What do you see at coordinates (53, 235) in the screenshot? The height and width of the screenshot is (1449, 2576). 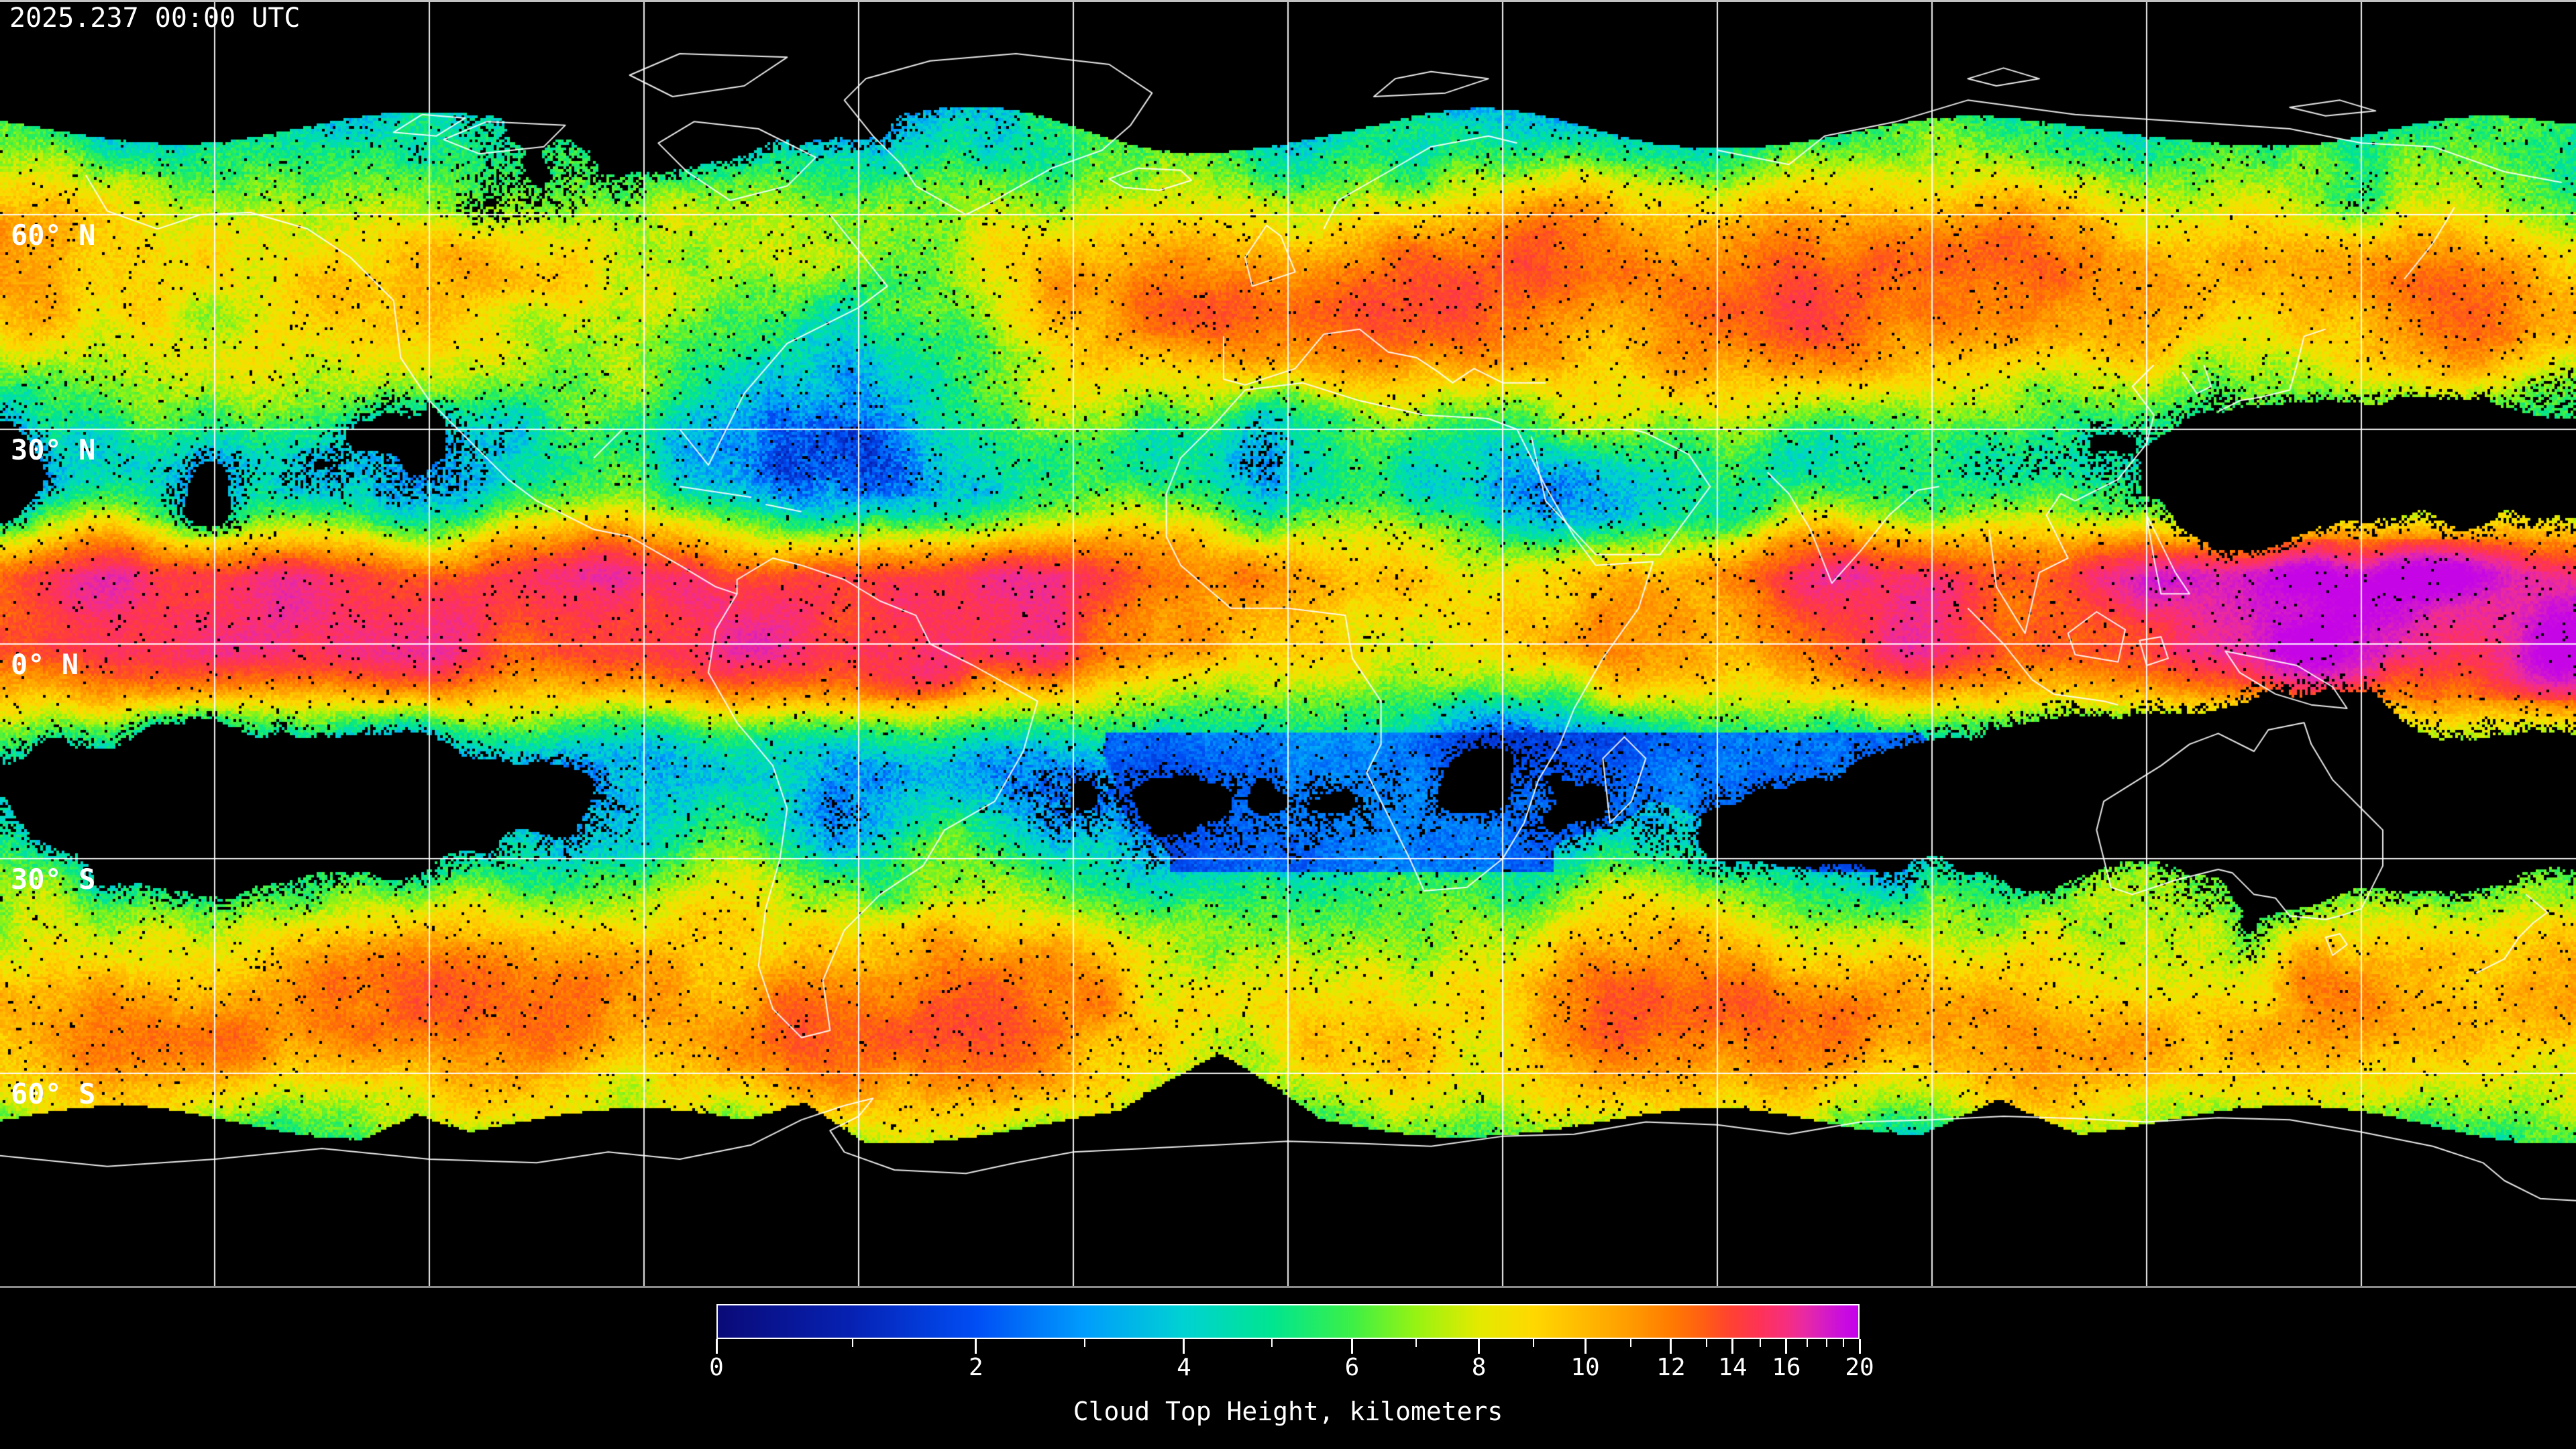 I see `lat-label-60n: 60° N` at bounding box center [53, 235].